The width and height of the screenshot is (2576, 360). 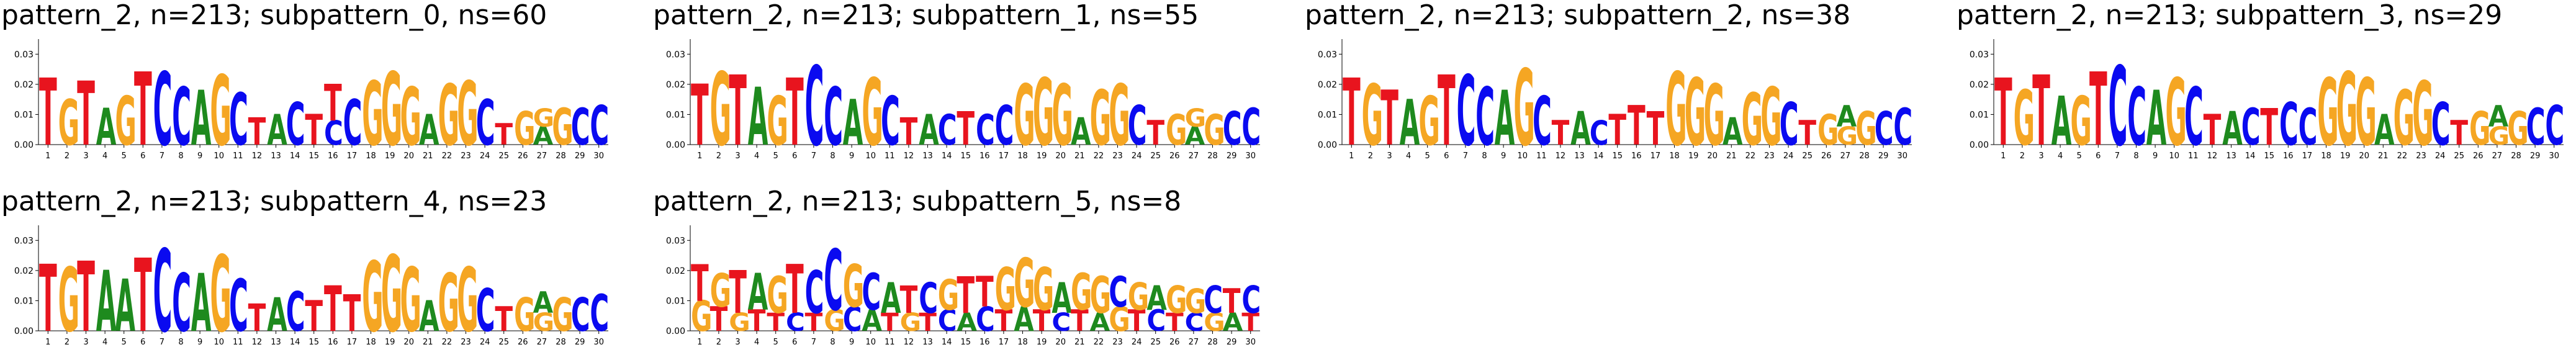 I want to click on x-tick-label: 29, so click(x=580, y=156).